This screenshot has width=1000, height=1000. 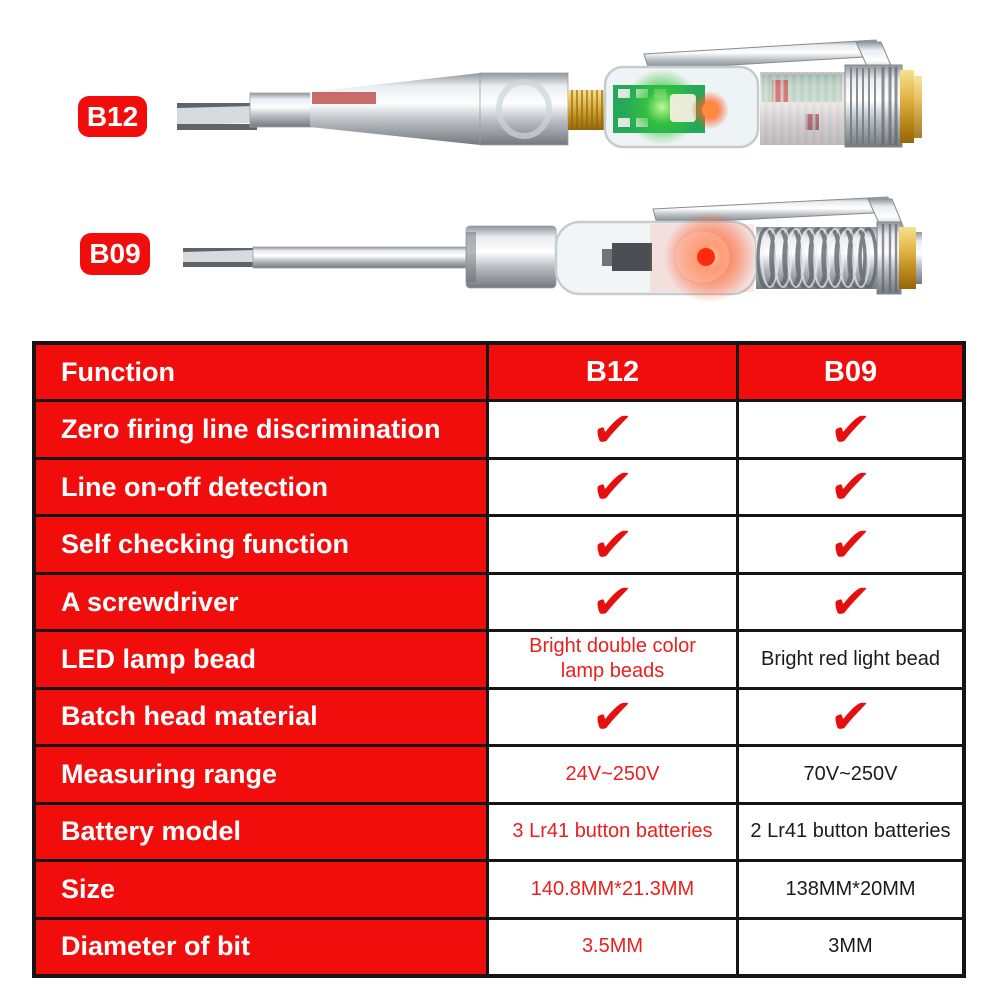 What do you see at coordinates (850, 946) in the screenshot?
I see `b09-value-cell: 3MM` at bounding box center [850, 946].